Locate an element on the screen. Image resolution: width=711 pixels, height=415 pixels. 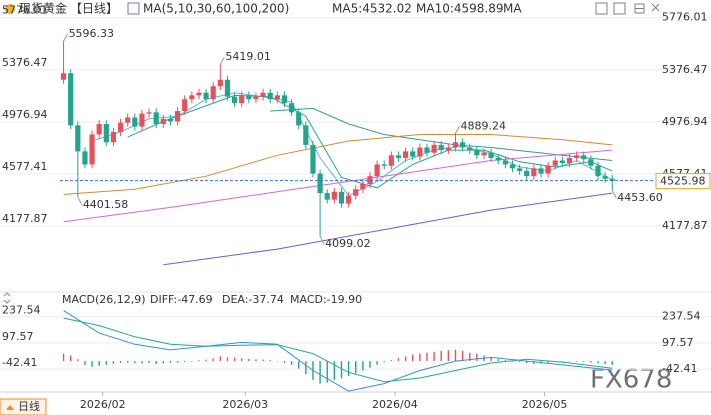
y-tick-label: 4976.94 is located at coordinates (25, 114).